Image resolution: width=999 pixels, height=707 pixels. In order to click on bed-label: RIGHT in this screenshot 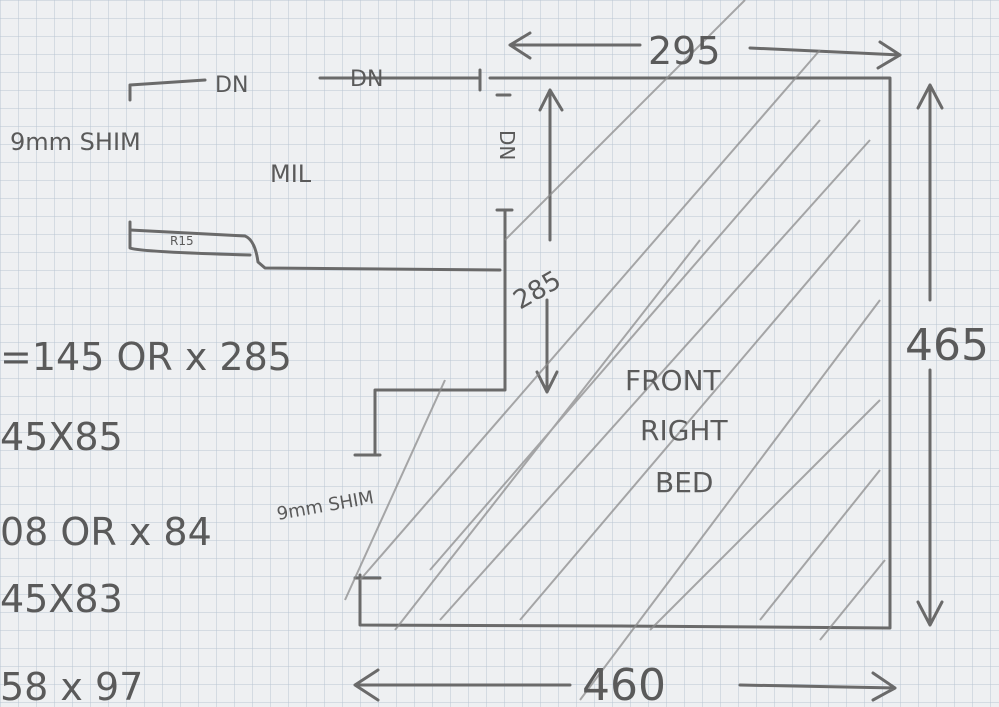, I will do `click(684, 430)`.